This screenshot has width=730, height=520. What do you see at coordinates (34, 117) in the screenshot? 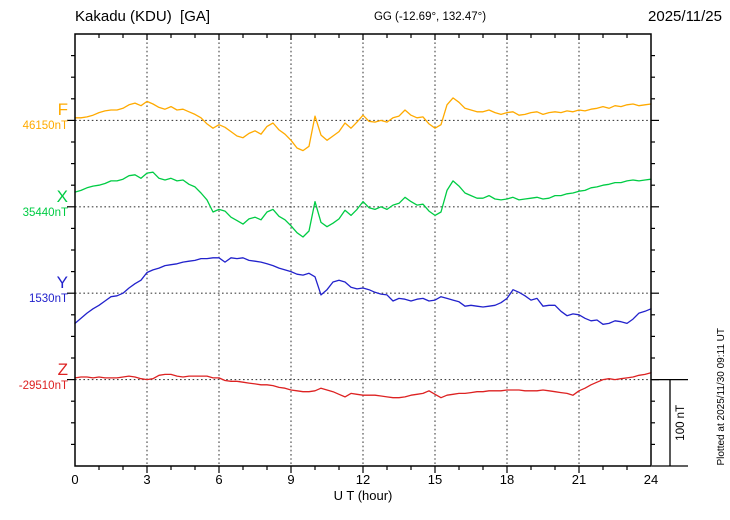
I see `channel-label-f: F 46150nT` at bounding box center [34, 117].